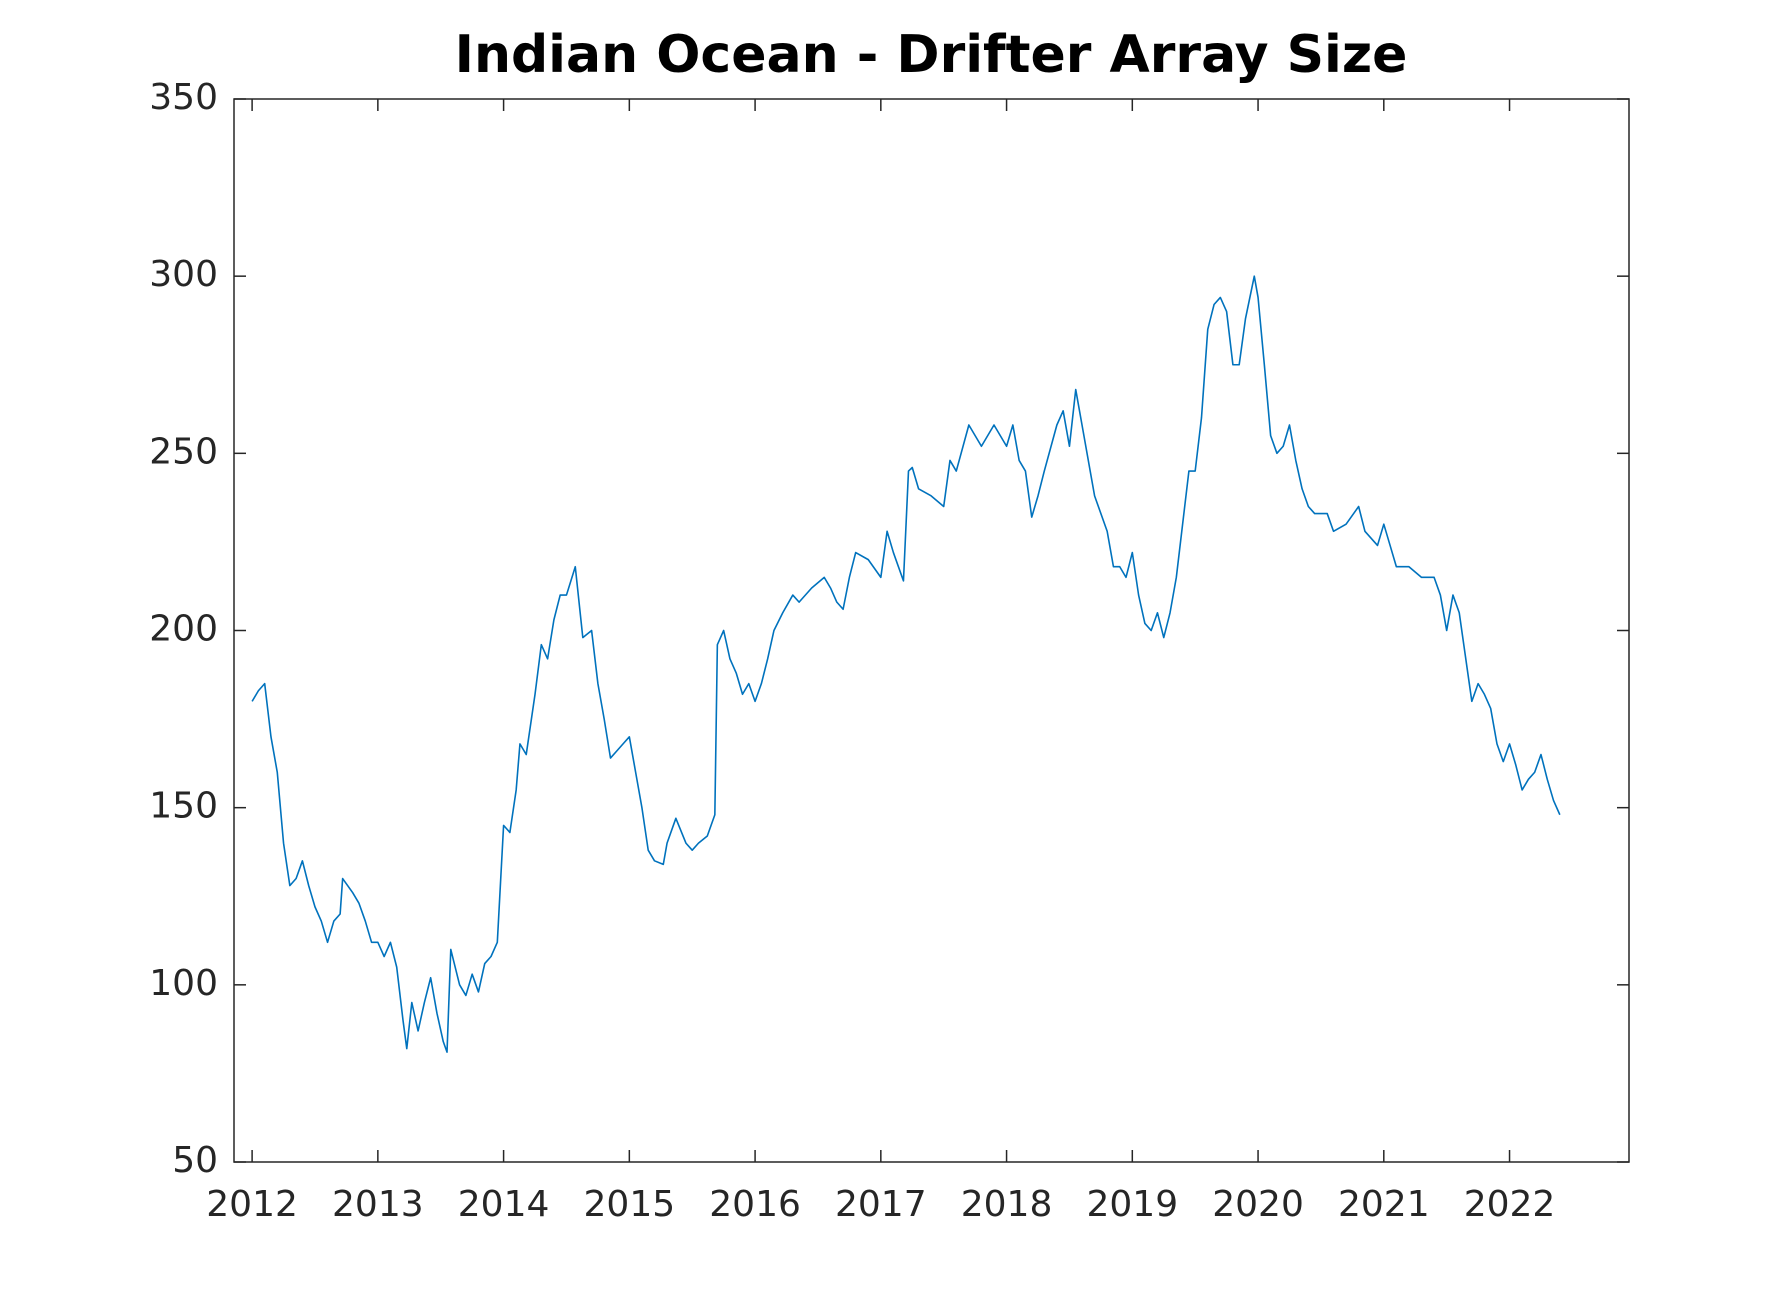 Image resolution: width=1781 pixels, height=1291 pixels. I want to click on x-tick-label: 2022, so click(1510, 1204).